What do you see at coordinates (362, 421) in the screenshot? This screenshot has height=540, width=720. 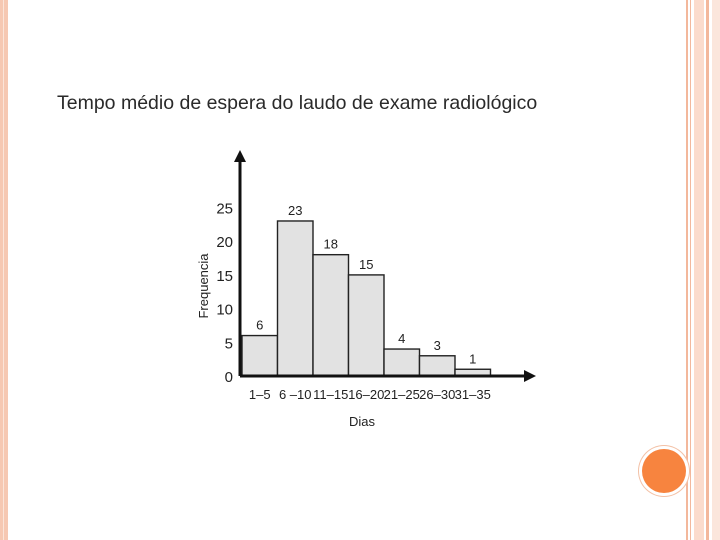 I see `x-axis-title: Dias` at bounding box center [362, 421].